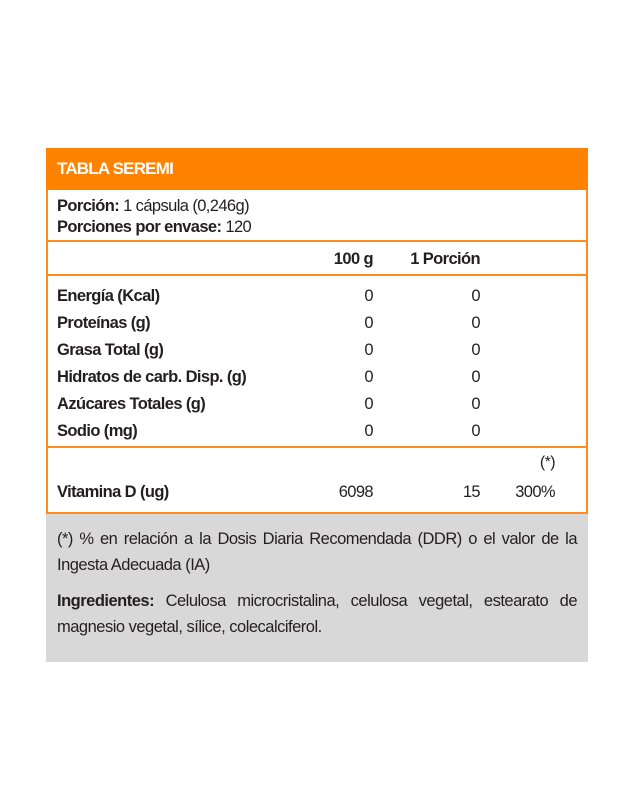 This screenshot has width=635, height=810. Describe the element at coordinates (321, 431) in the screenshot. I see `table-row: Sodio (mg) 0 0` at that location.